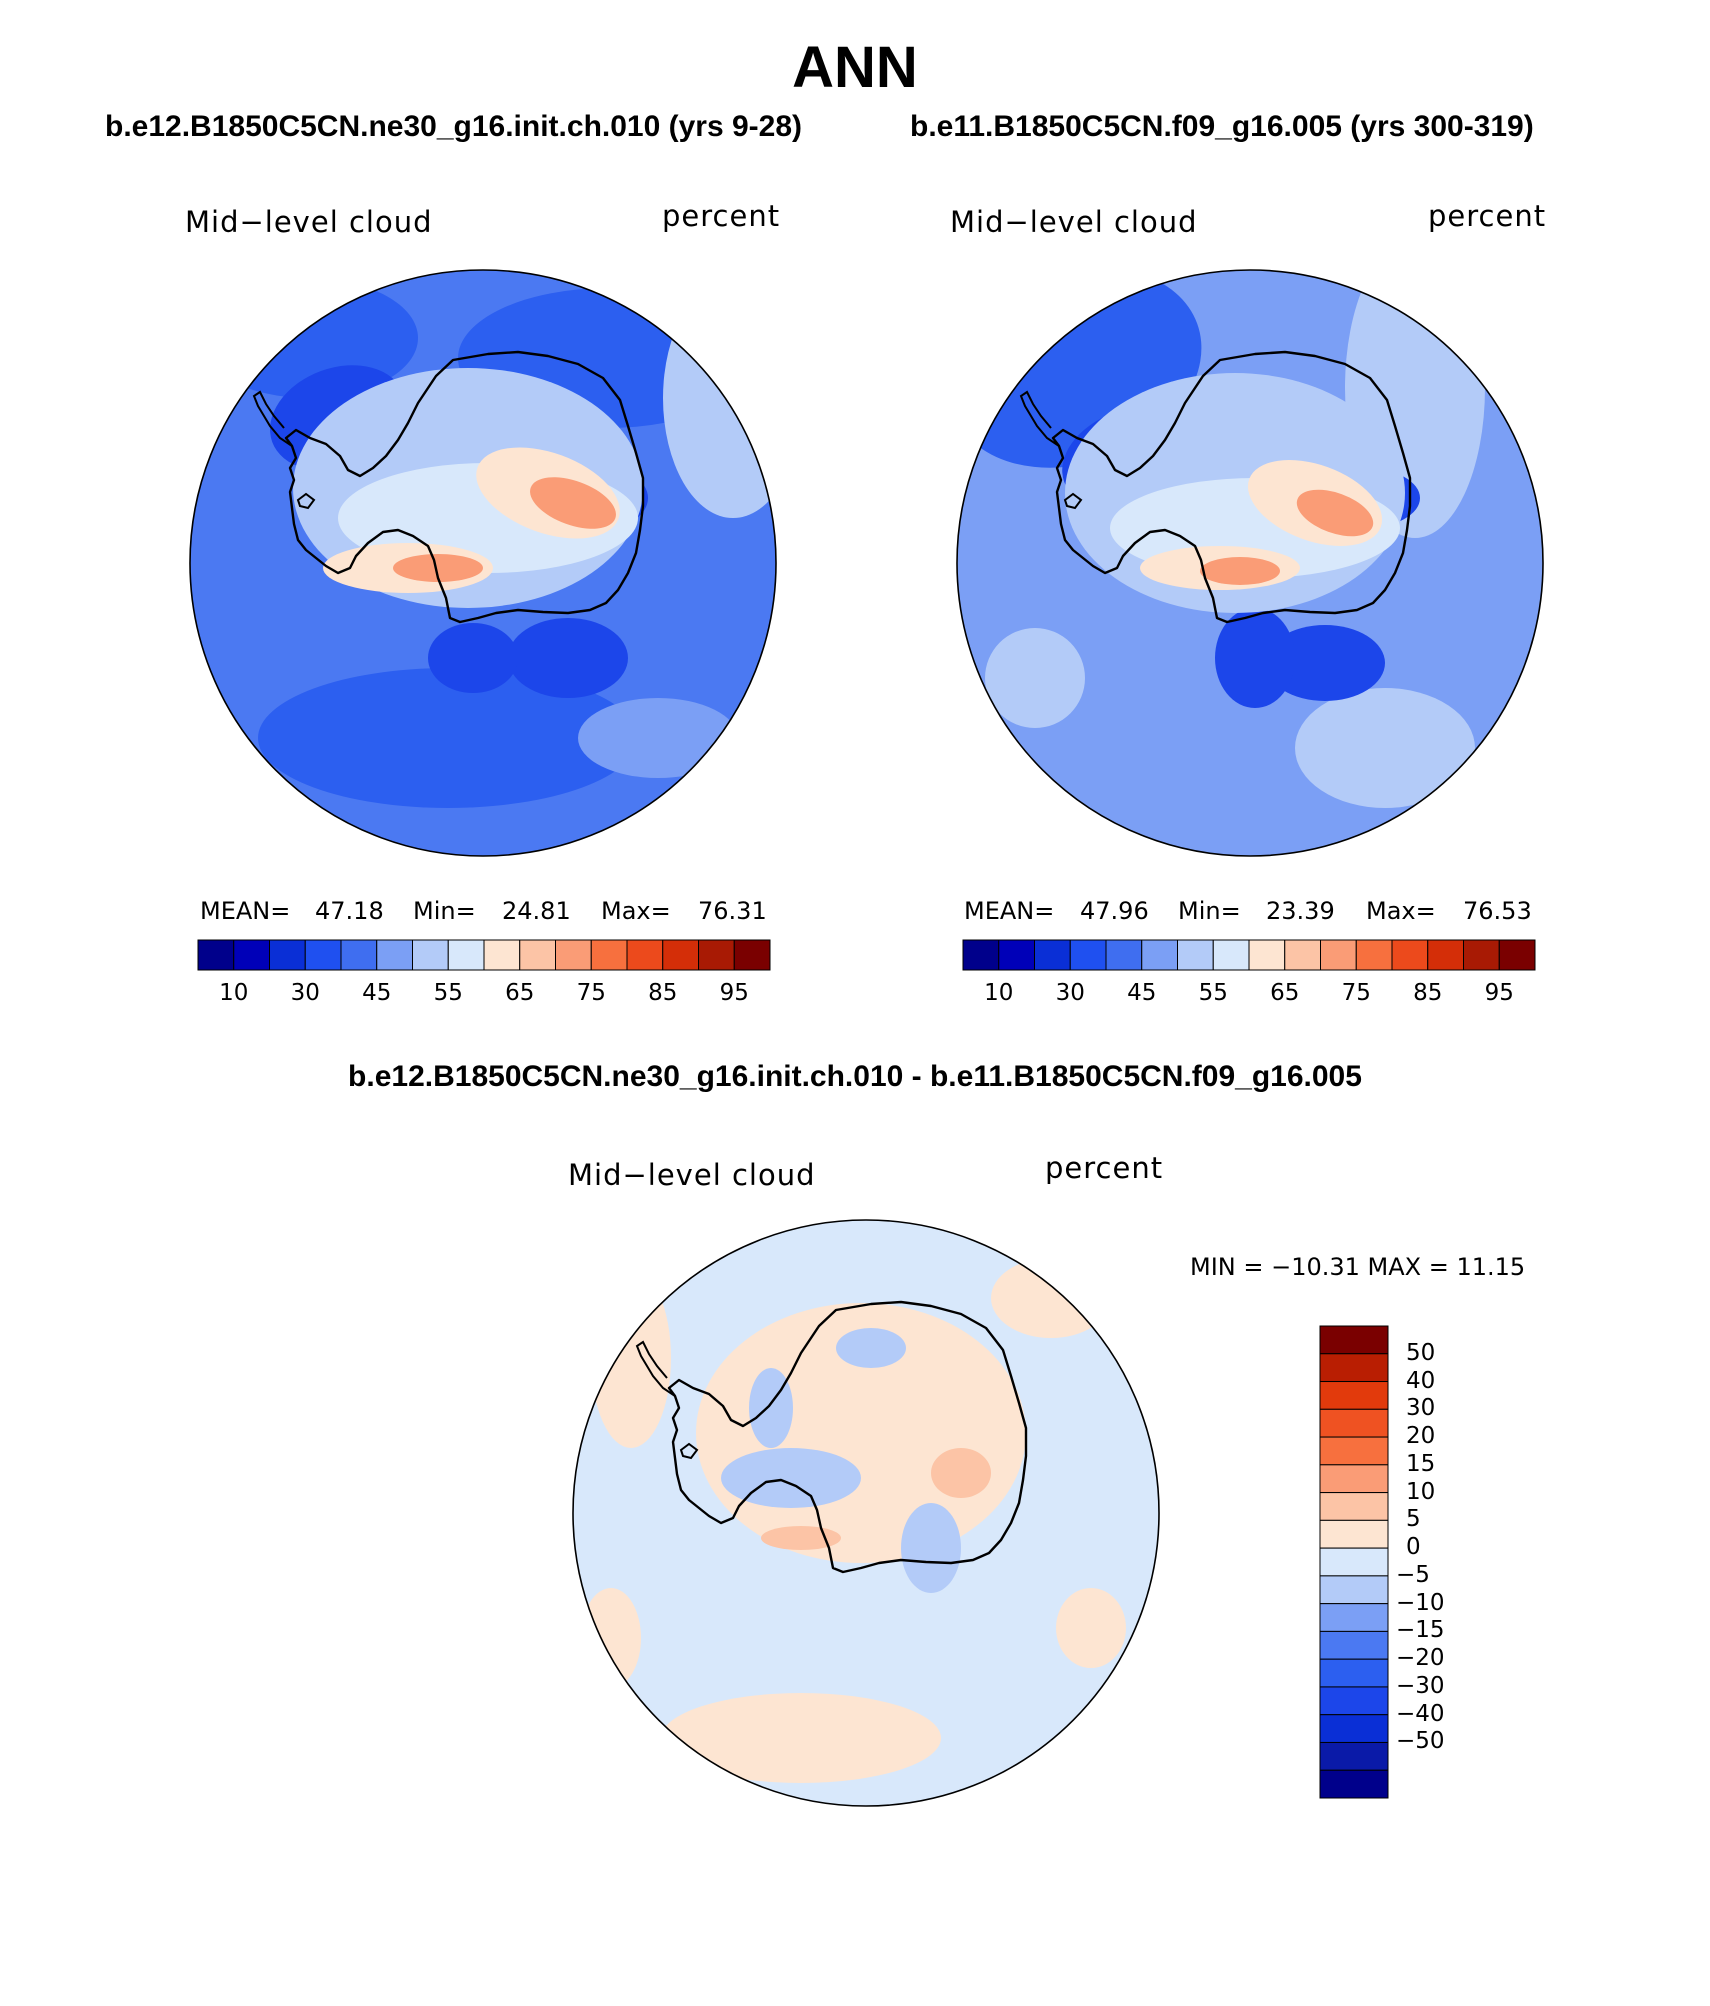  I want to click on colorbar-tick-label: 50, so click(1421, 1352).